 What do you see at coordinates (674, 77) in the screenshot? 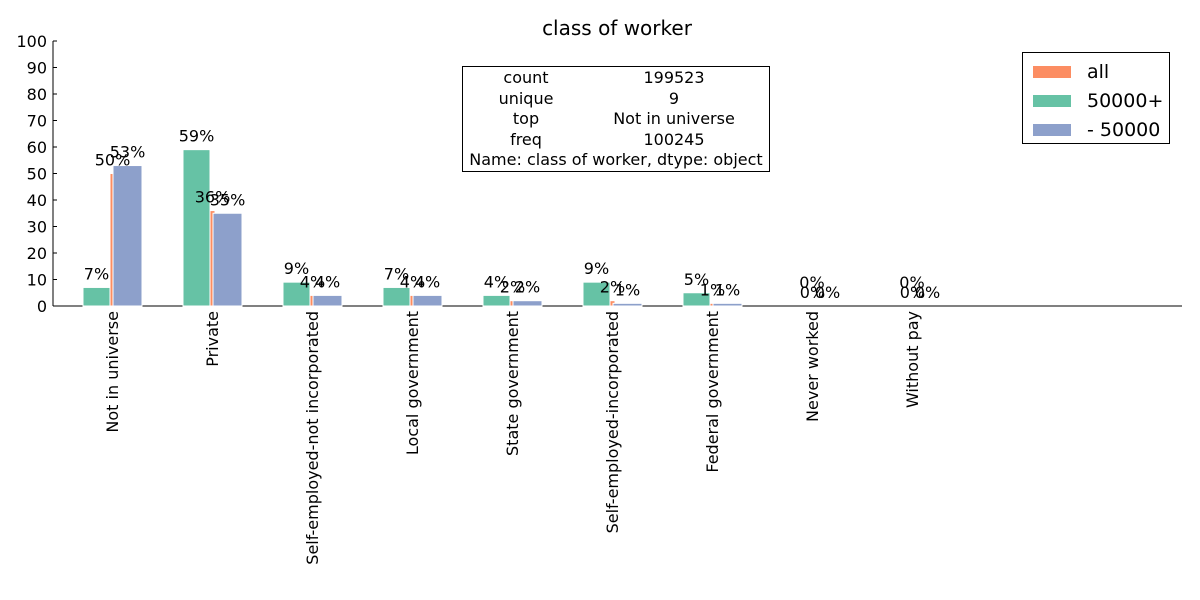
I see `stat-value: 199523` at bounding box center [674, 77].